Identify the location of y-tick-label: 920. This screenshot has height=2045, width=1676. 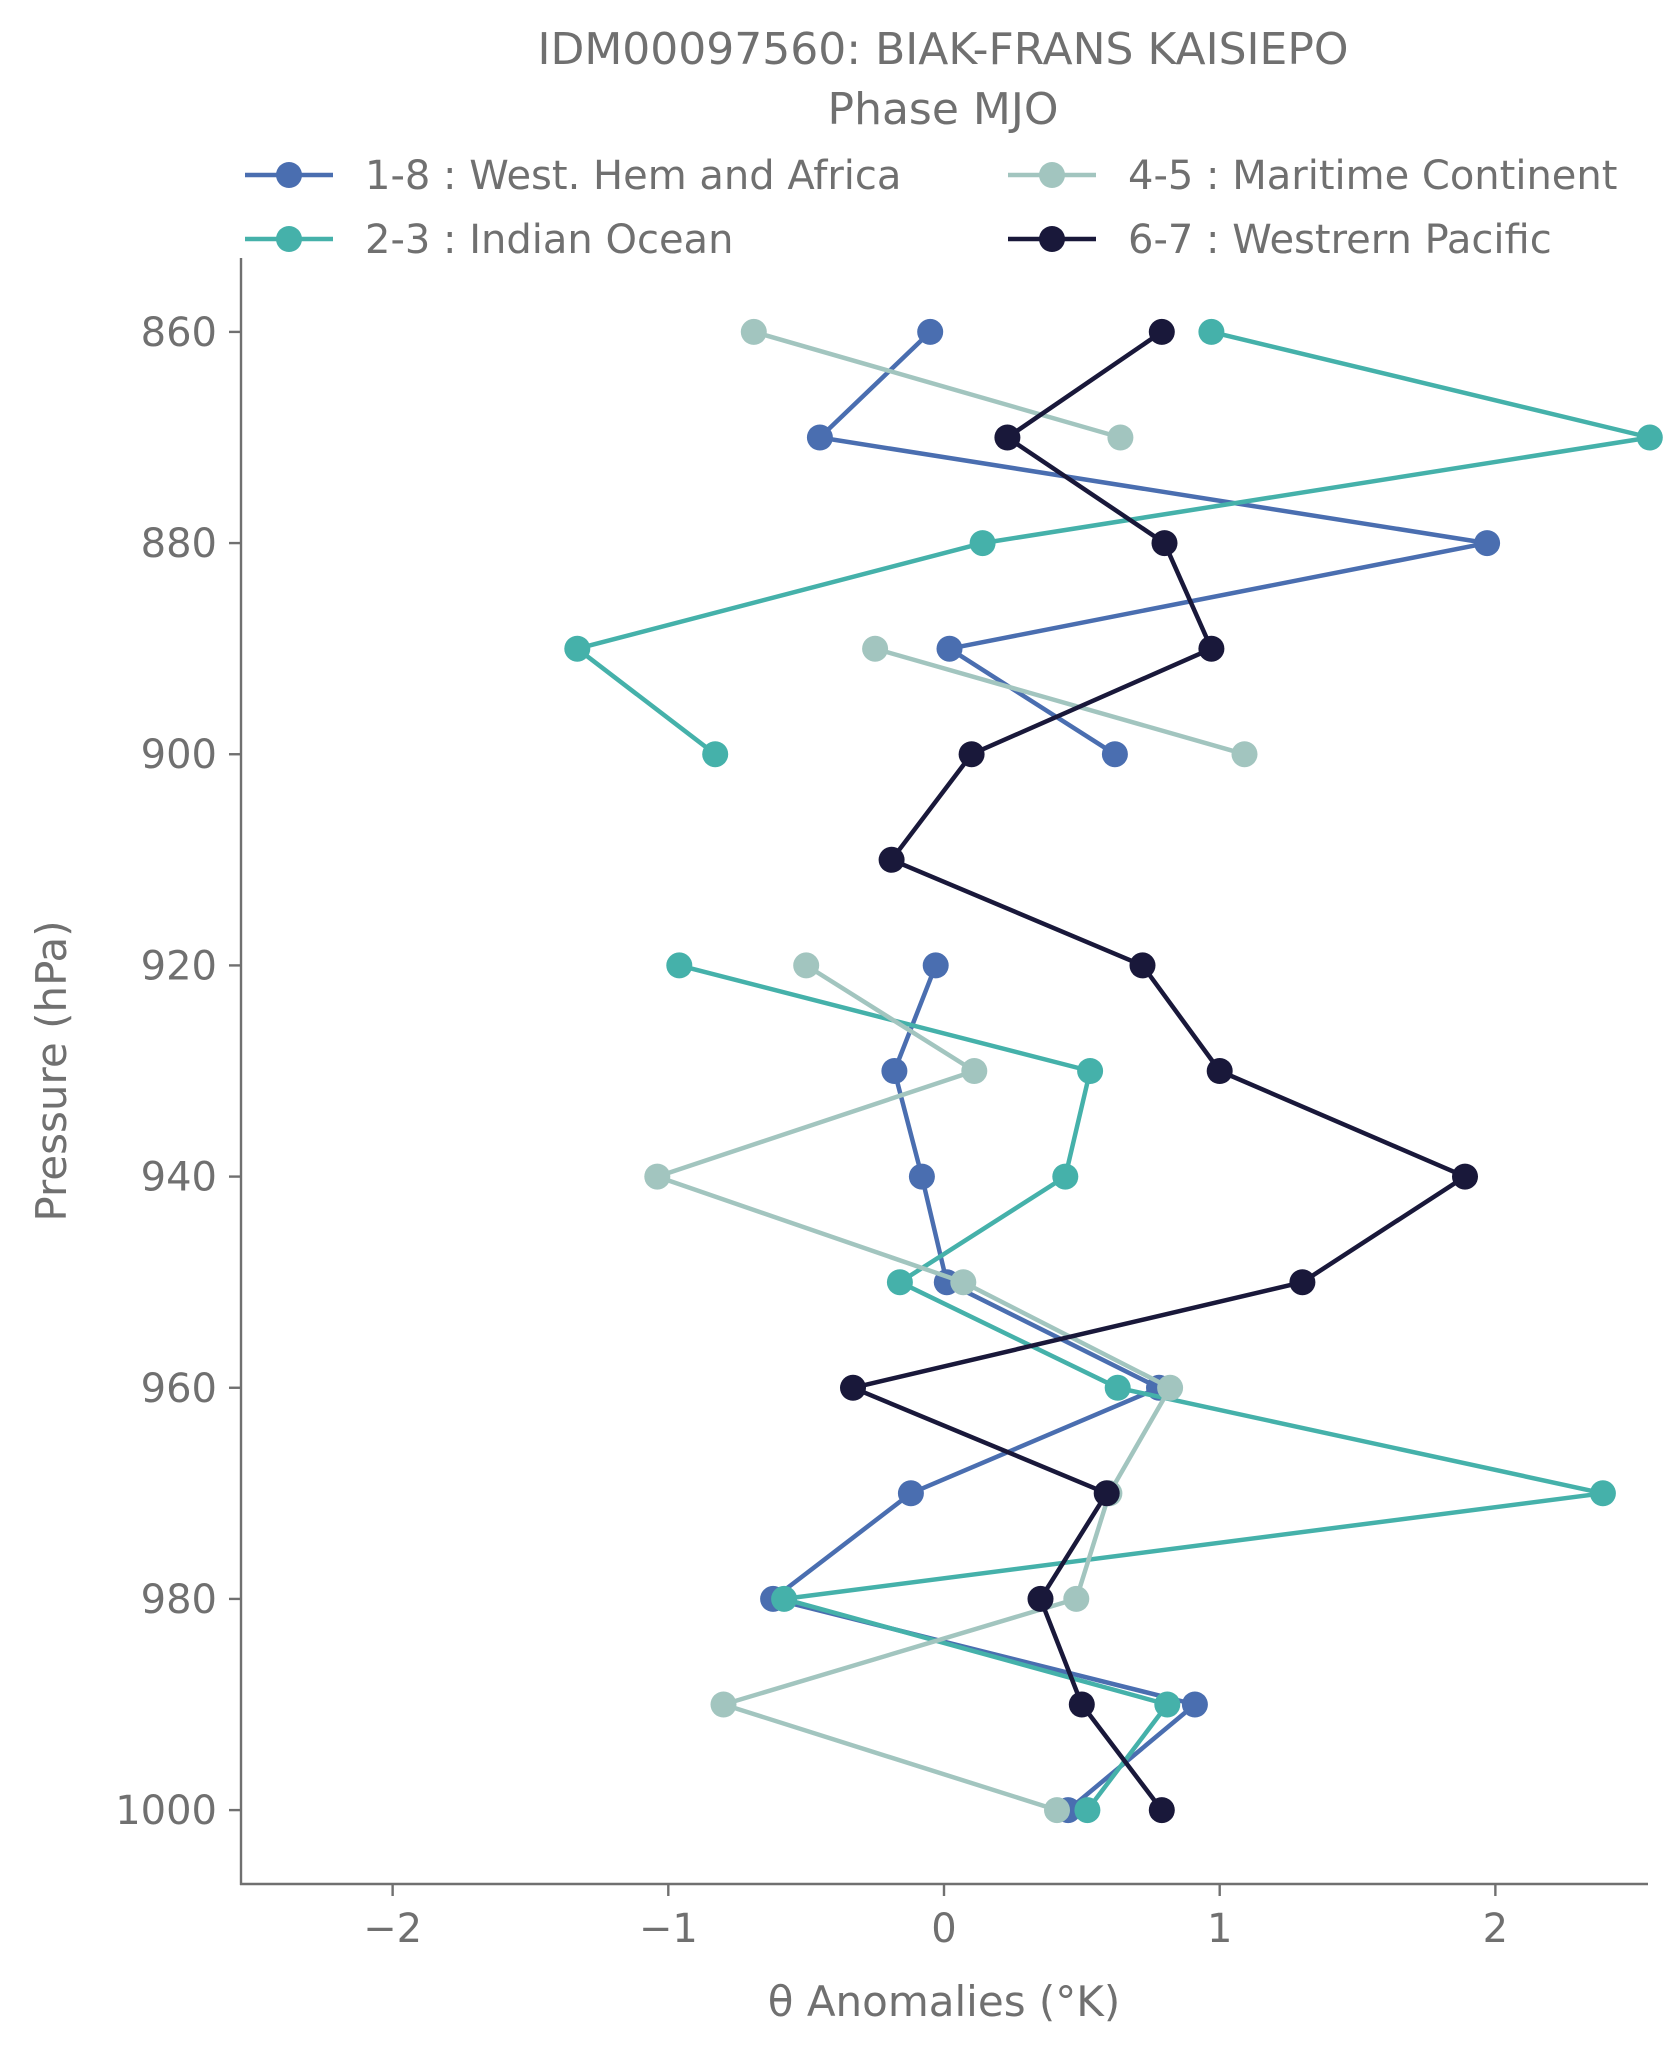
(179, 966).